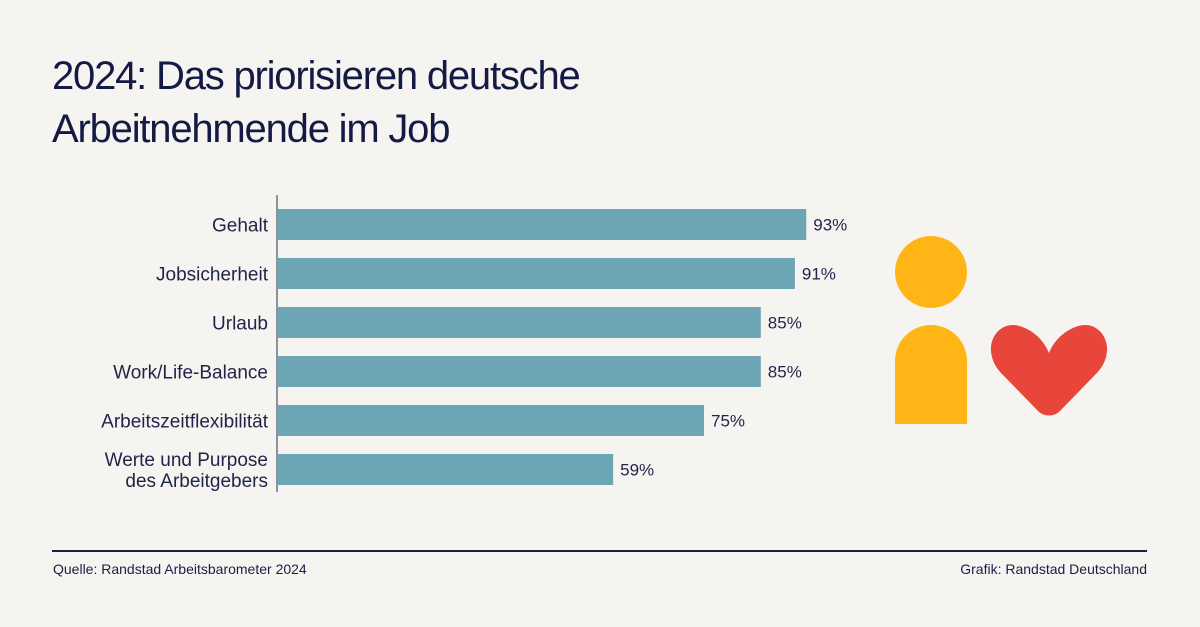  I want to click on credit-note: Grafik: Randstad Deutschland, so click(1053, 569).